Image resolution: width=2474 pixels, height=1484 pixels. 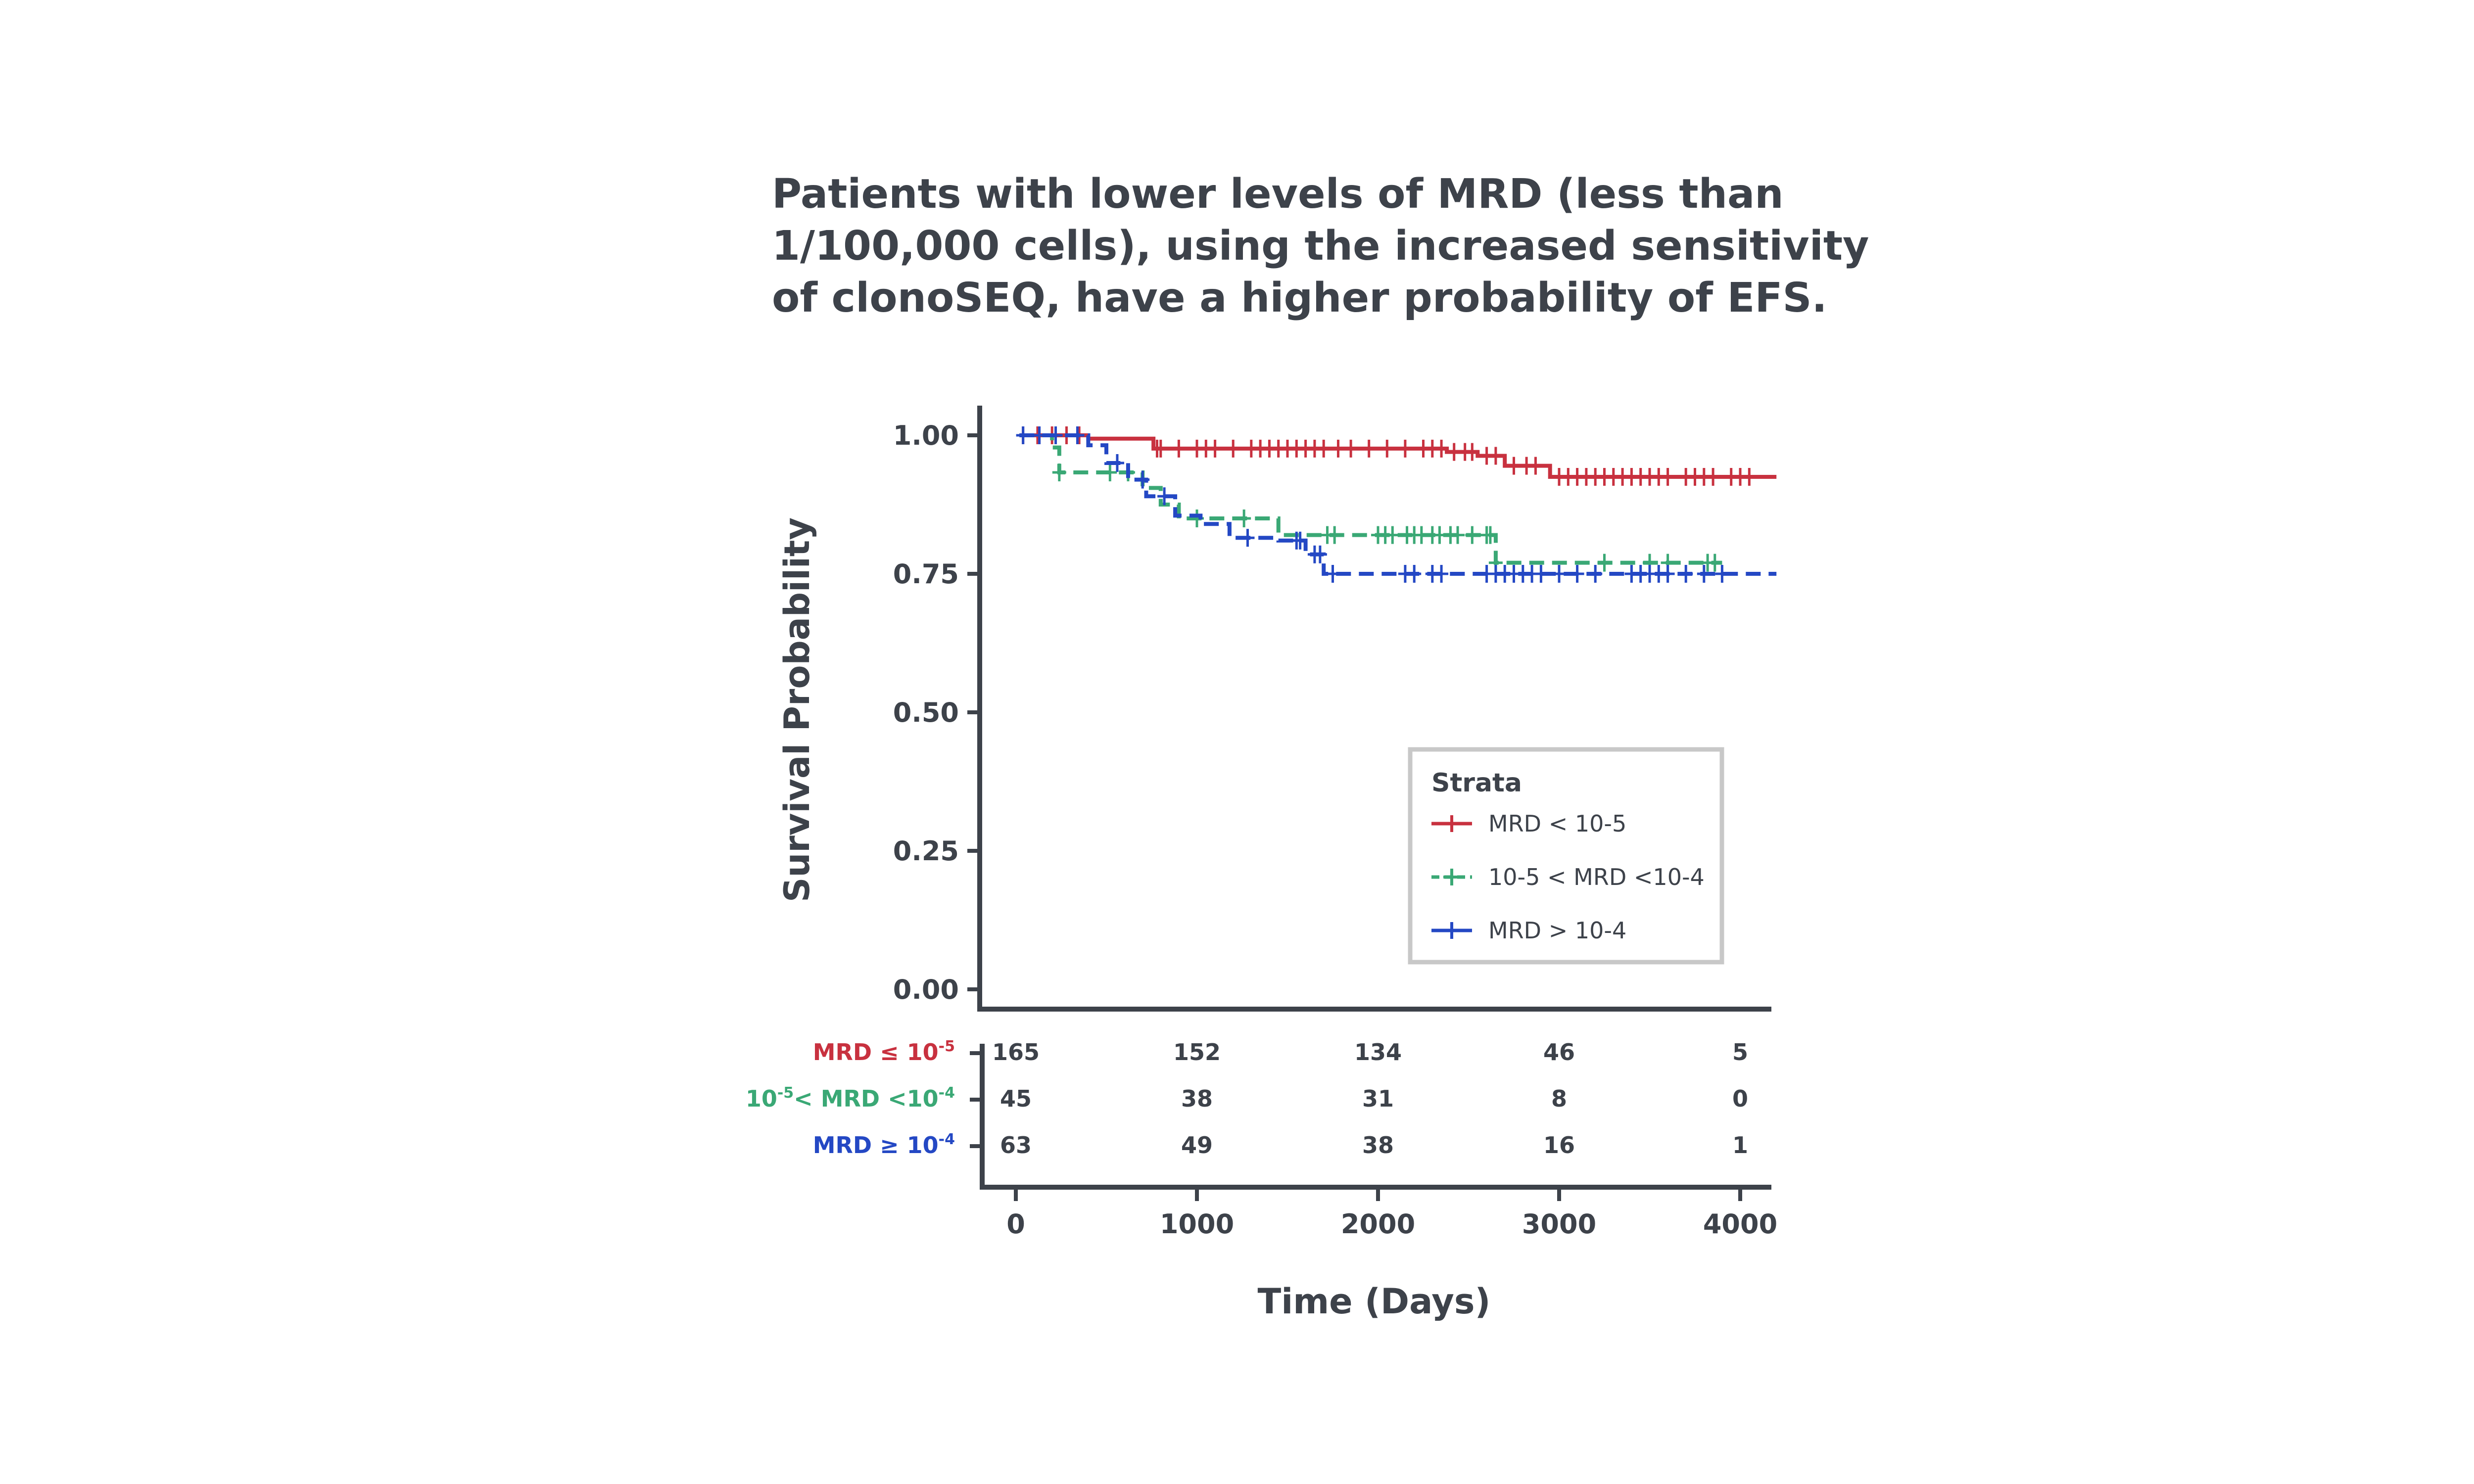 I want to click on km-curves, so click(x=1396, y=504).